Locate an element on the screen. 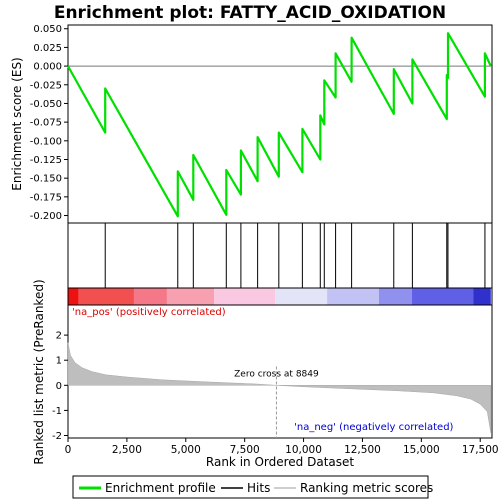  x-tick-label: 7,500 is located at coordinates (245, 450).